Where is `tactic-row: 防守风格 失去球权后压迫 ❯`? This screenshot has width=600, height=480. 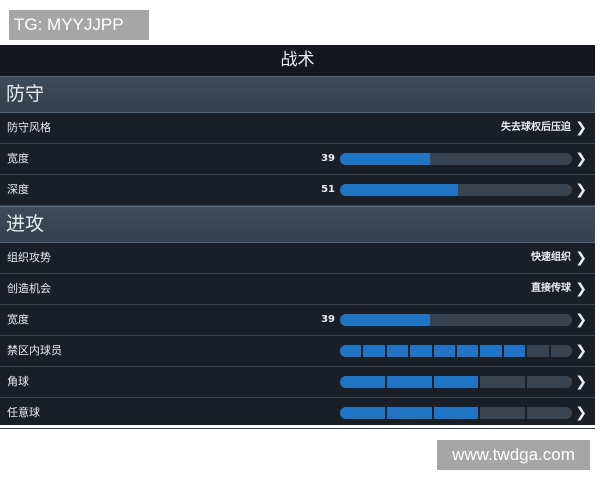 tactic-row: 防守风格 失去球权后压迫 ❯ is located at coordinates (297, 128).